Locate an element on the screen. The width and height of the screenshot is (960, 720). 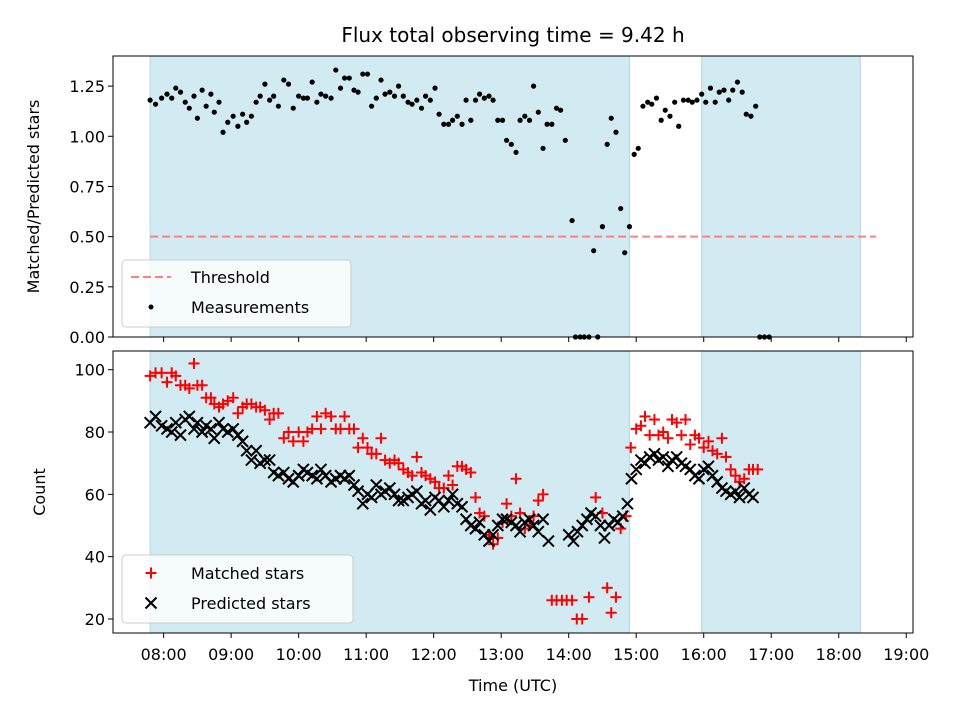
legend-cross-marker is located at coordinates (151, 603).